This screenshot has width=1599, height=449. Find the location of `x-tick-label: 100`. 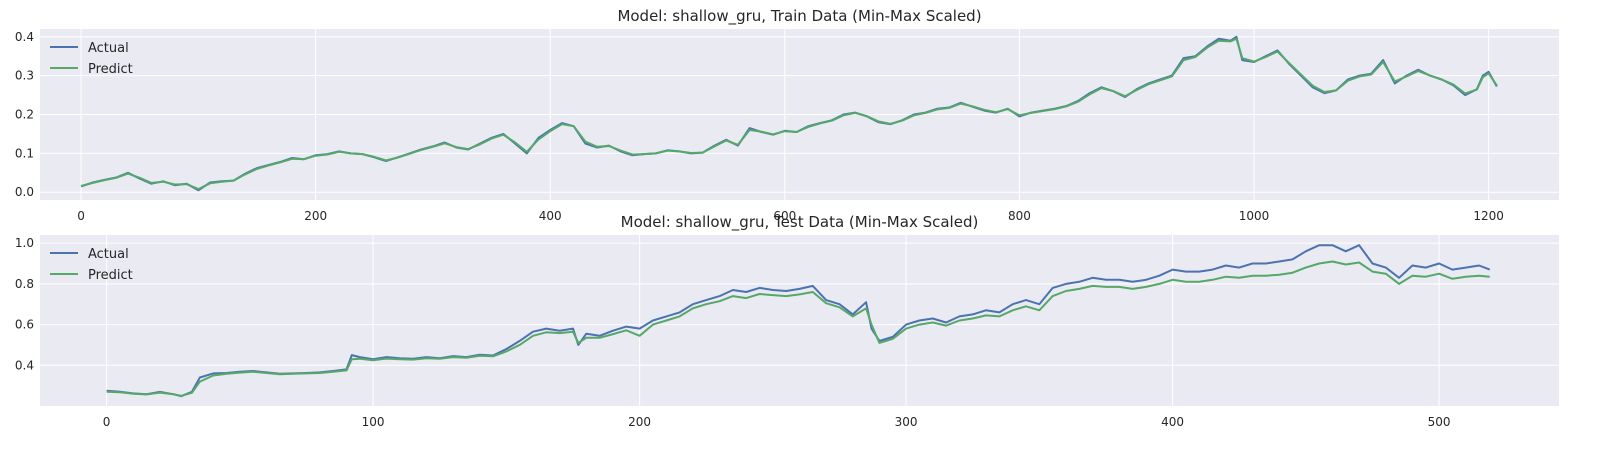

x-tick-label: 100 is located at coordinates (373, 422).